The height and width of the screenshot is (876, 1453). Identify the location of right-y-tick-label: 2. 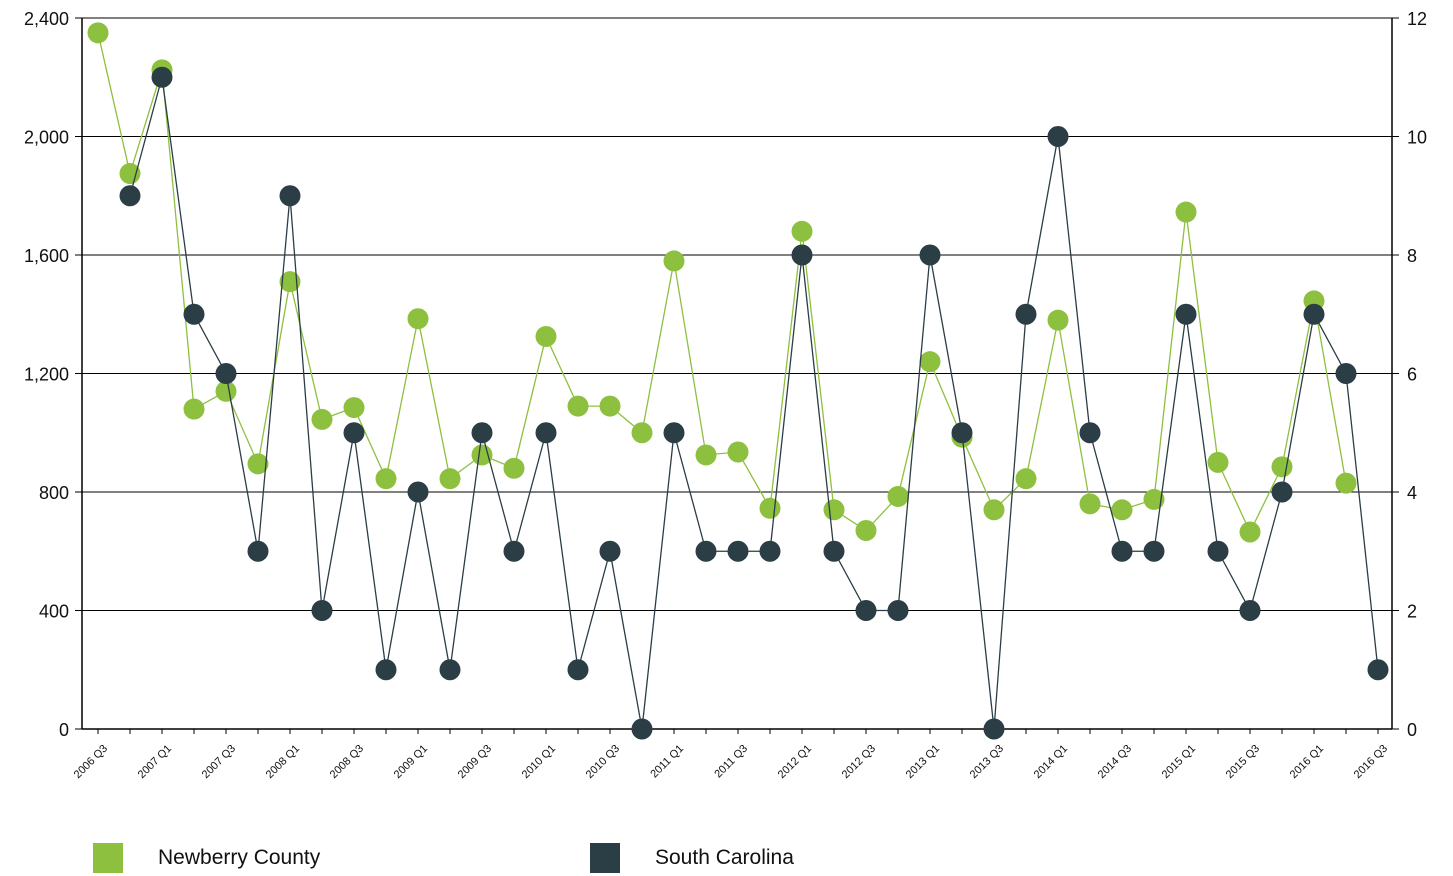
(1412, 612).